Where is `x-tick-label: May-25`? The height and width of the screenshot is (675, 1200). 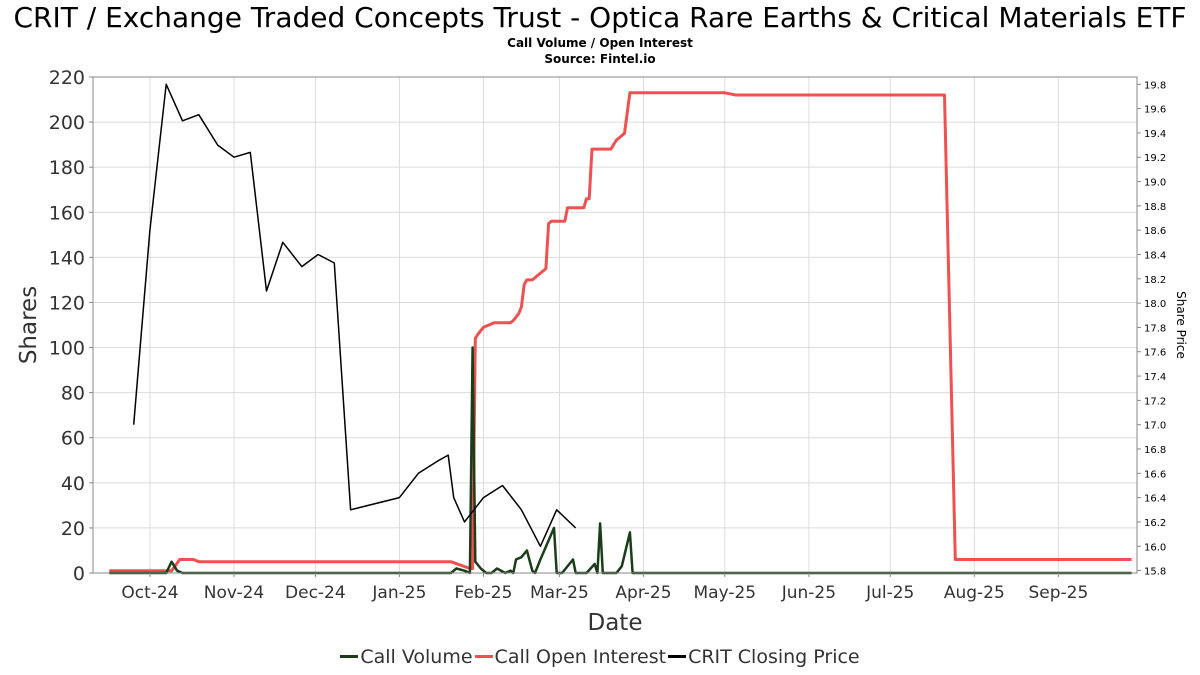 x-tick-label: May-25 is located at coordinates (725, 593).